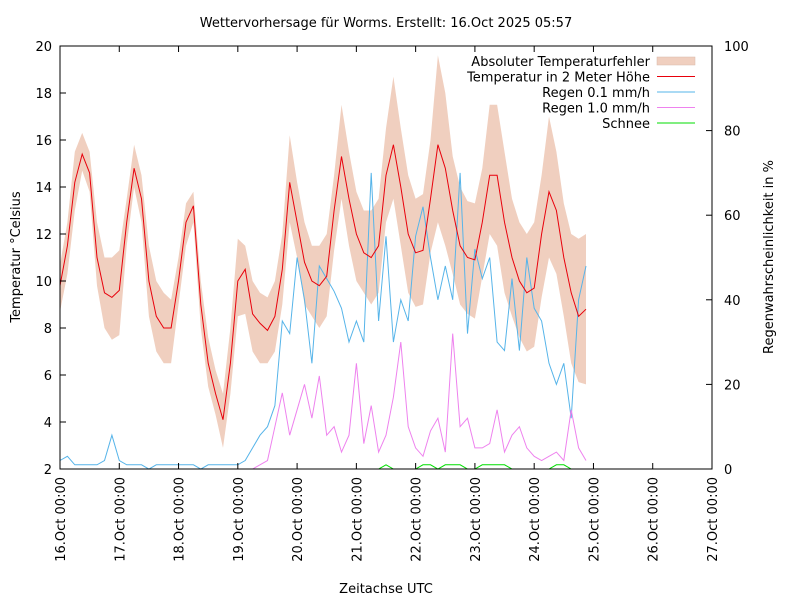 This screenshot has width=800, height=600. What do you see at coordinates (180, 519) in the screenshot?
I see `x-tick-label: 18.Oct 00:00` at bounding box center [180, 519].